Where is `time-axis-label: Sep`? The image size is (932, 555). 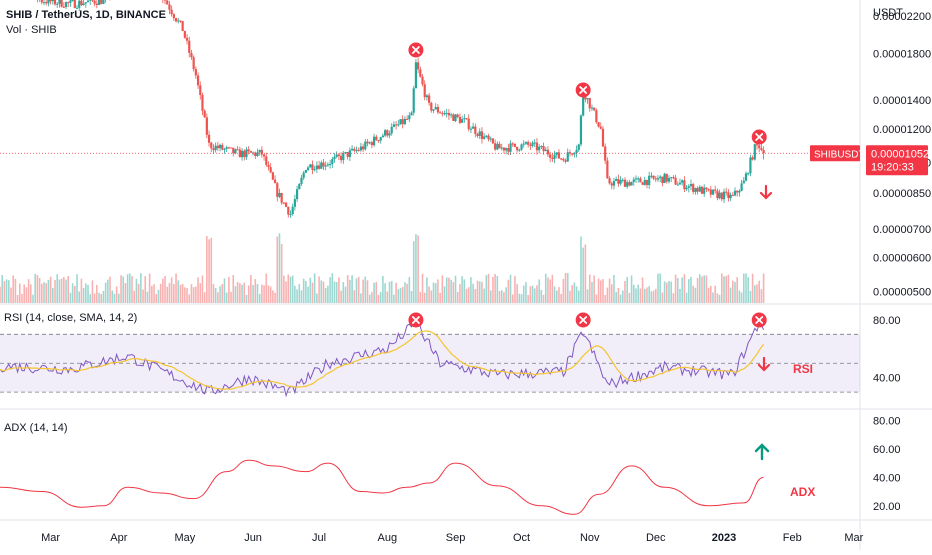 time-axis-label: Sep is located at coordinates (456, 538).